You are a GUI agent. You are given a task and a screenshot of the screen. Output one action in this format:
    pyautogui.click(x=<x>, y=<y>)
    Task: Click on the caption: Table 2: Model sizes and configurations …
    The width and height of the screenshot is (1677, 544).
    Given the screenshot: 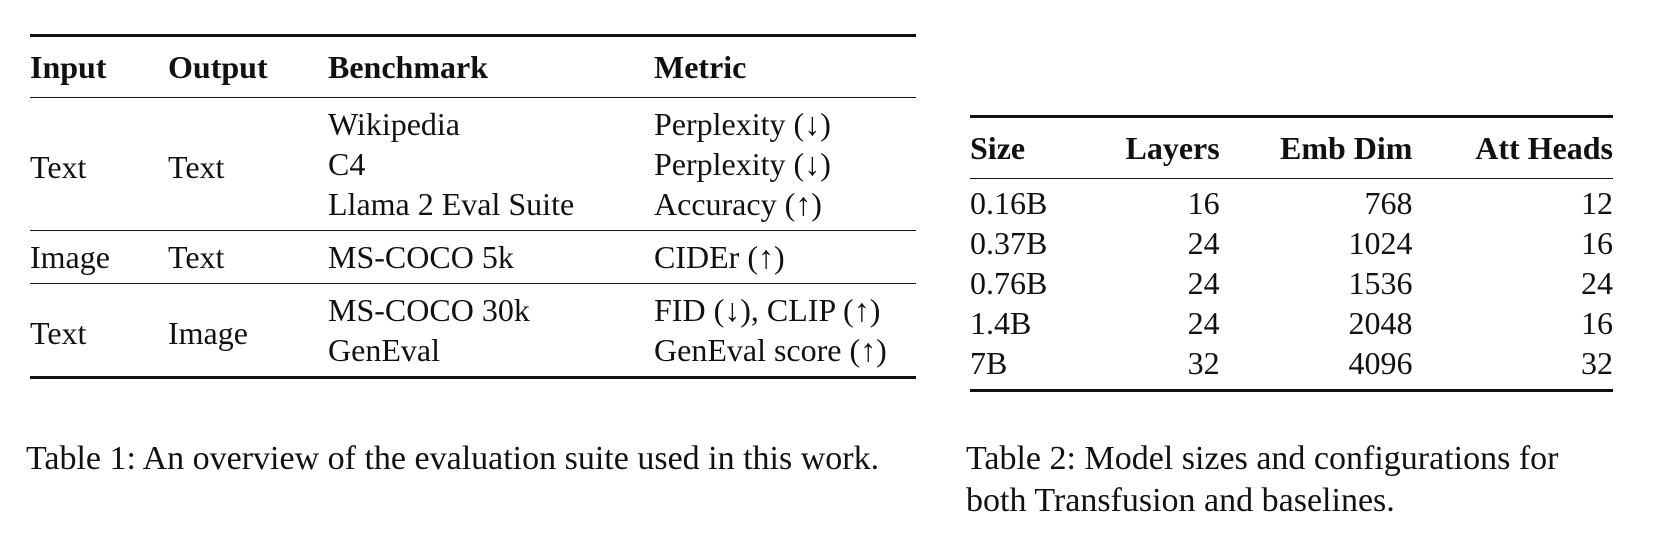 What is the action you would take?
    pyautogui.click(x=1262, y=479)
    